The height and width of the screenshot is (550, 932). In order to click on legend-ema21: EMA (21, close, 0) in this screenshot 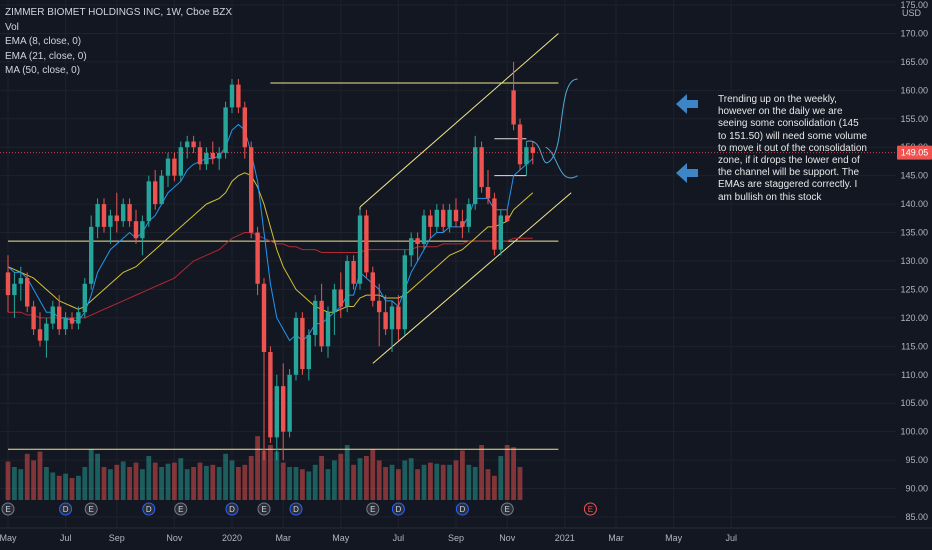, I will do `click(46, 56)`.